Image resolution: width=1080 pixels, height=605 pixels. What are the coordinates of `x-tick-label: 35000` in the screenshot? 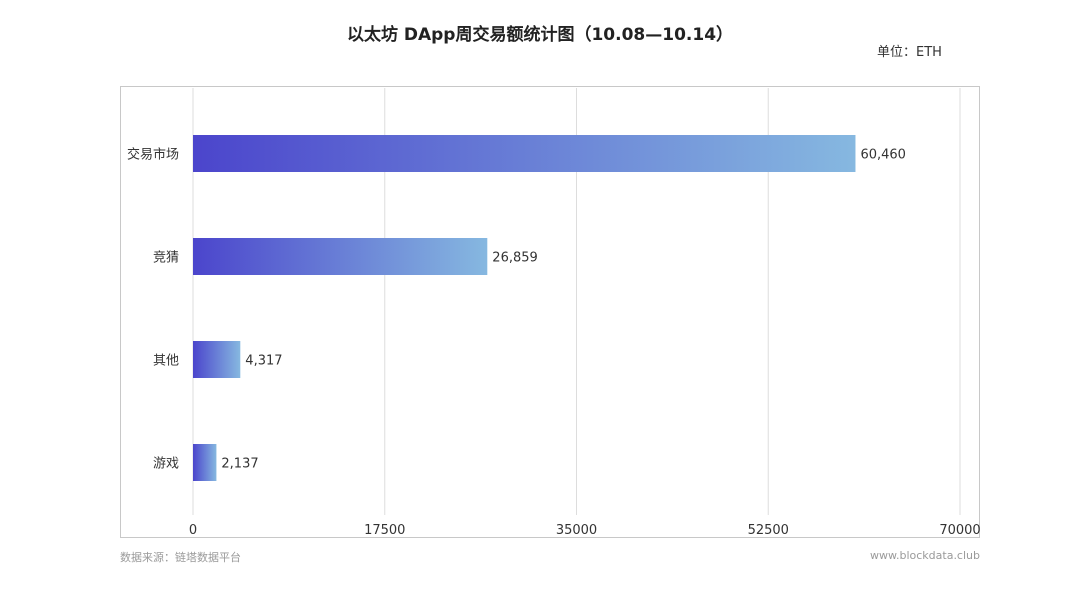 It's located at (576, 530).